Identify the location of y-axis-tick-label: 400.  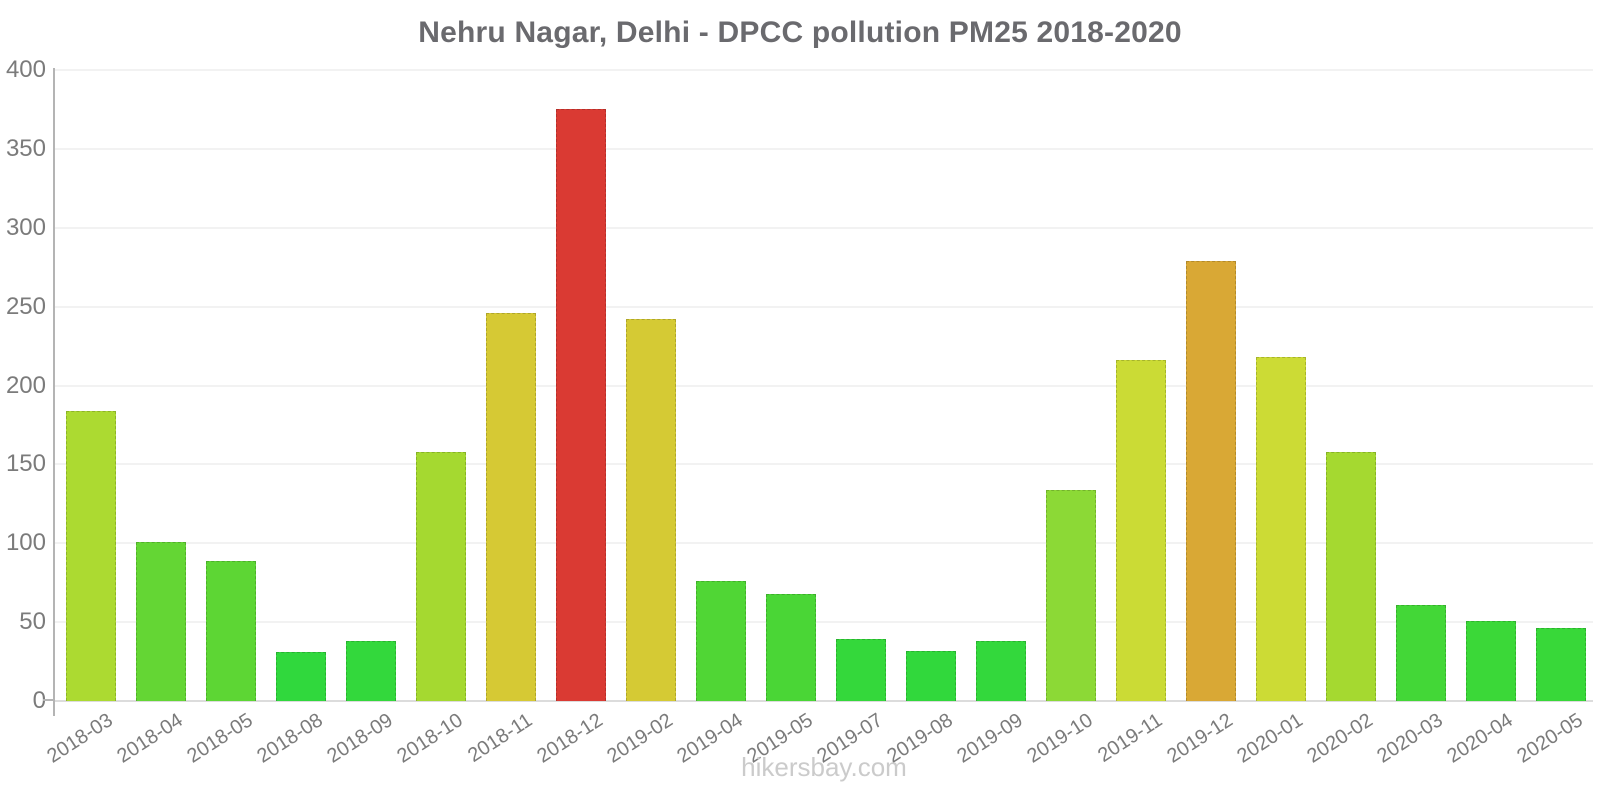
(25, 69).